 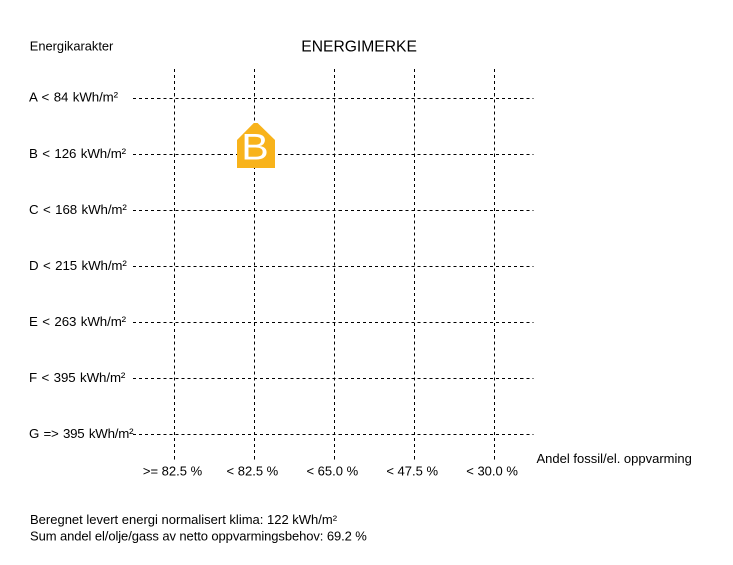 What do you see at coordinates (78, 265) in the screenshot?
I see `svg-text: D < 215 kWh/m²` at bounding box center [78, 265].